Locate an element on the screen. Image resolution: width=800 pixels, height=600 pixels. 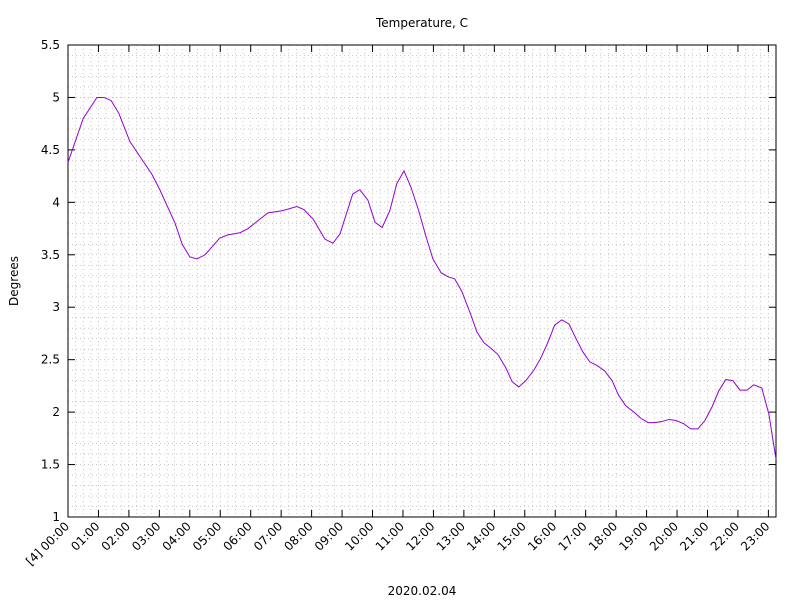
x-tick-label: 02:00 is located at coordinates (116, 536).